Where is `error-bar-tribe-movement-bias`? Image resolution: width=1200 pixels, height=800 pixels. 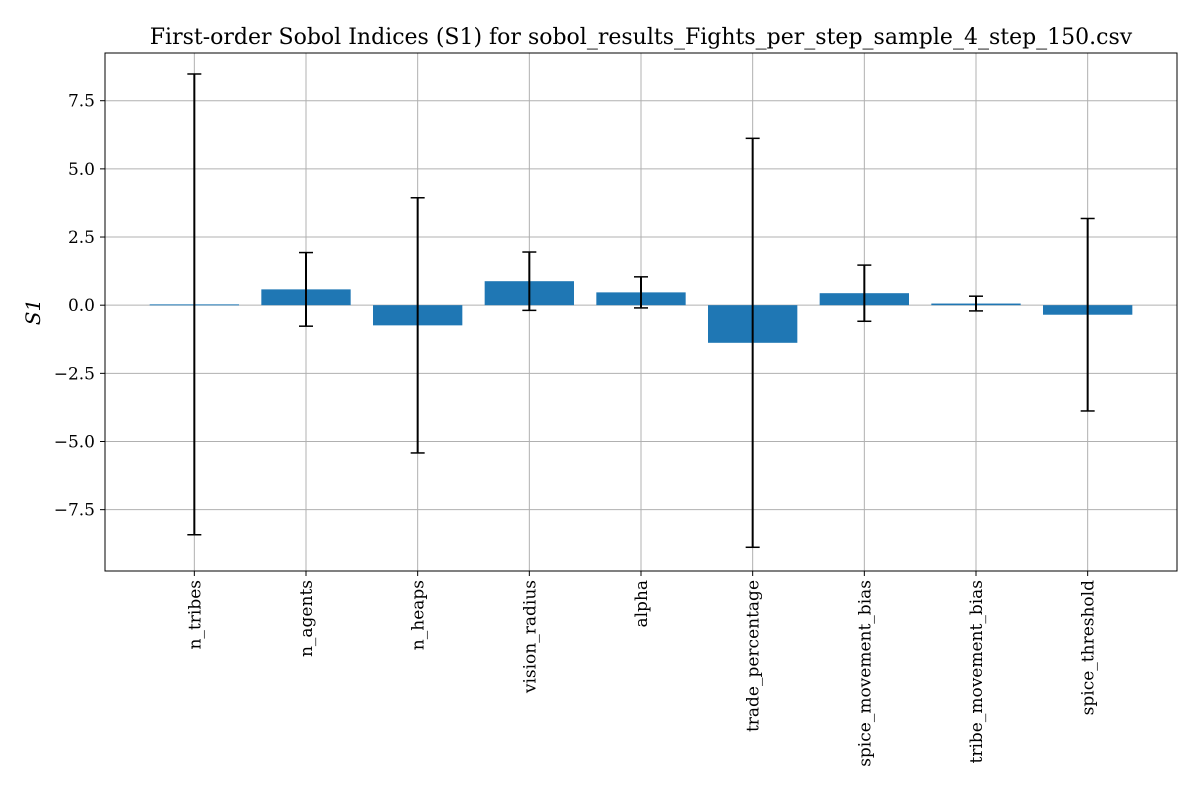 error-bar-tribe-movement-bias is located at coordinates (976, 303).